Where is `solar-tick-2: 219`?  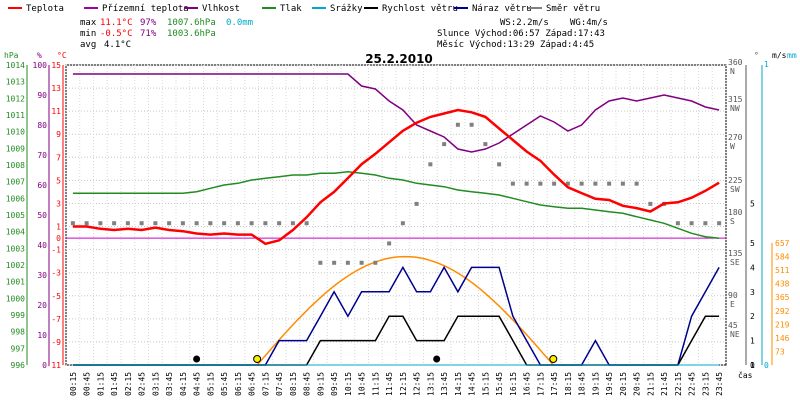
solar-tick-2: 219 is located at coordinates (782, 324).